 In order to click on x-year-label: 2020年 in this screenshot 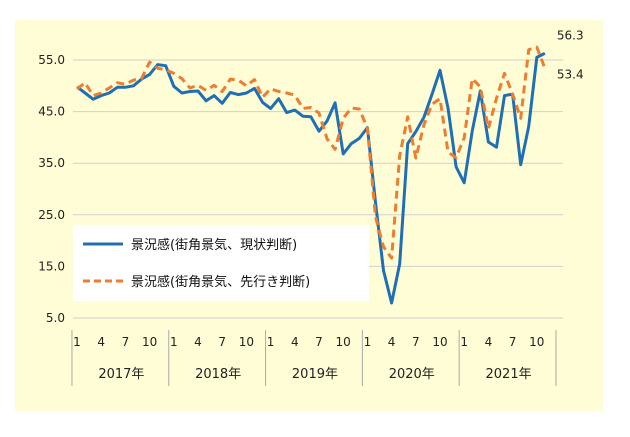, I will do `click(412, 374)`.